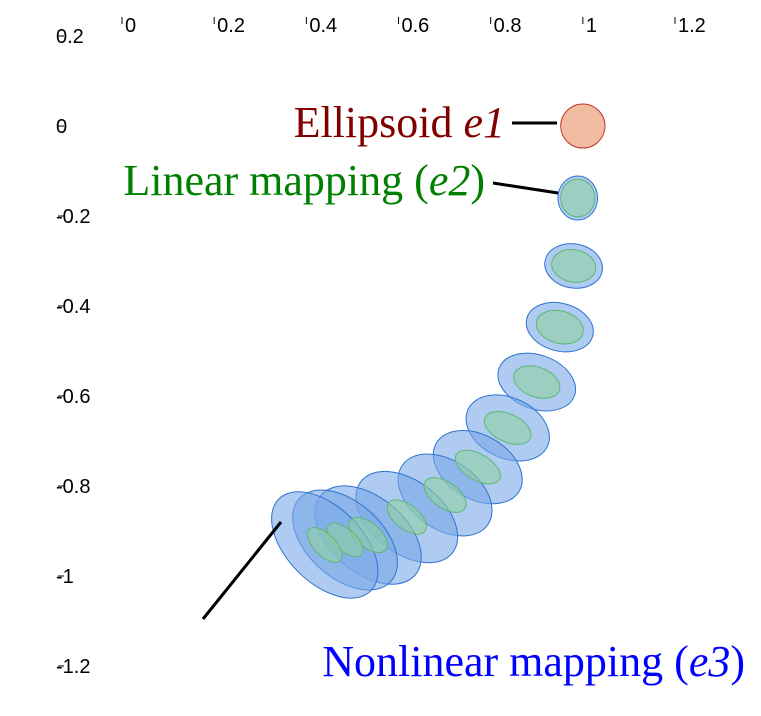 The width and height of the screenshot is (761, 716). Describe the element at coordinates (323, 26) in the screenshot. I see `x-tick-label: 0.4` at that location.